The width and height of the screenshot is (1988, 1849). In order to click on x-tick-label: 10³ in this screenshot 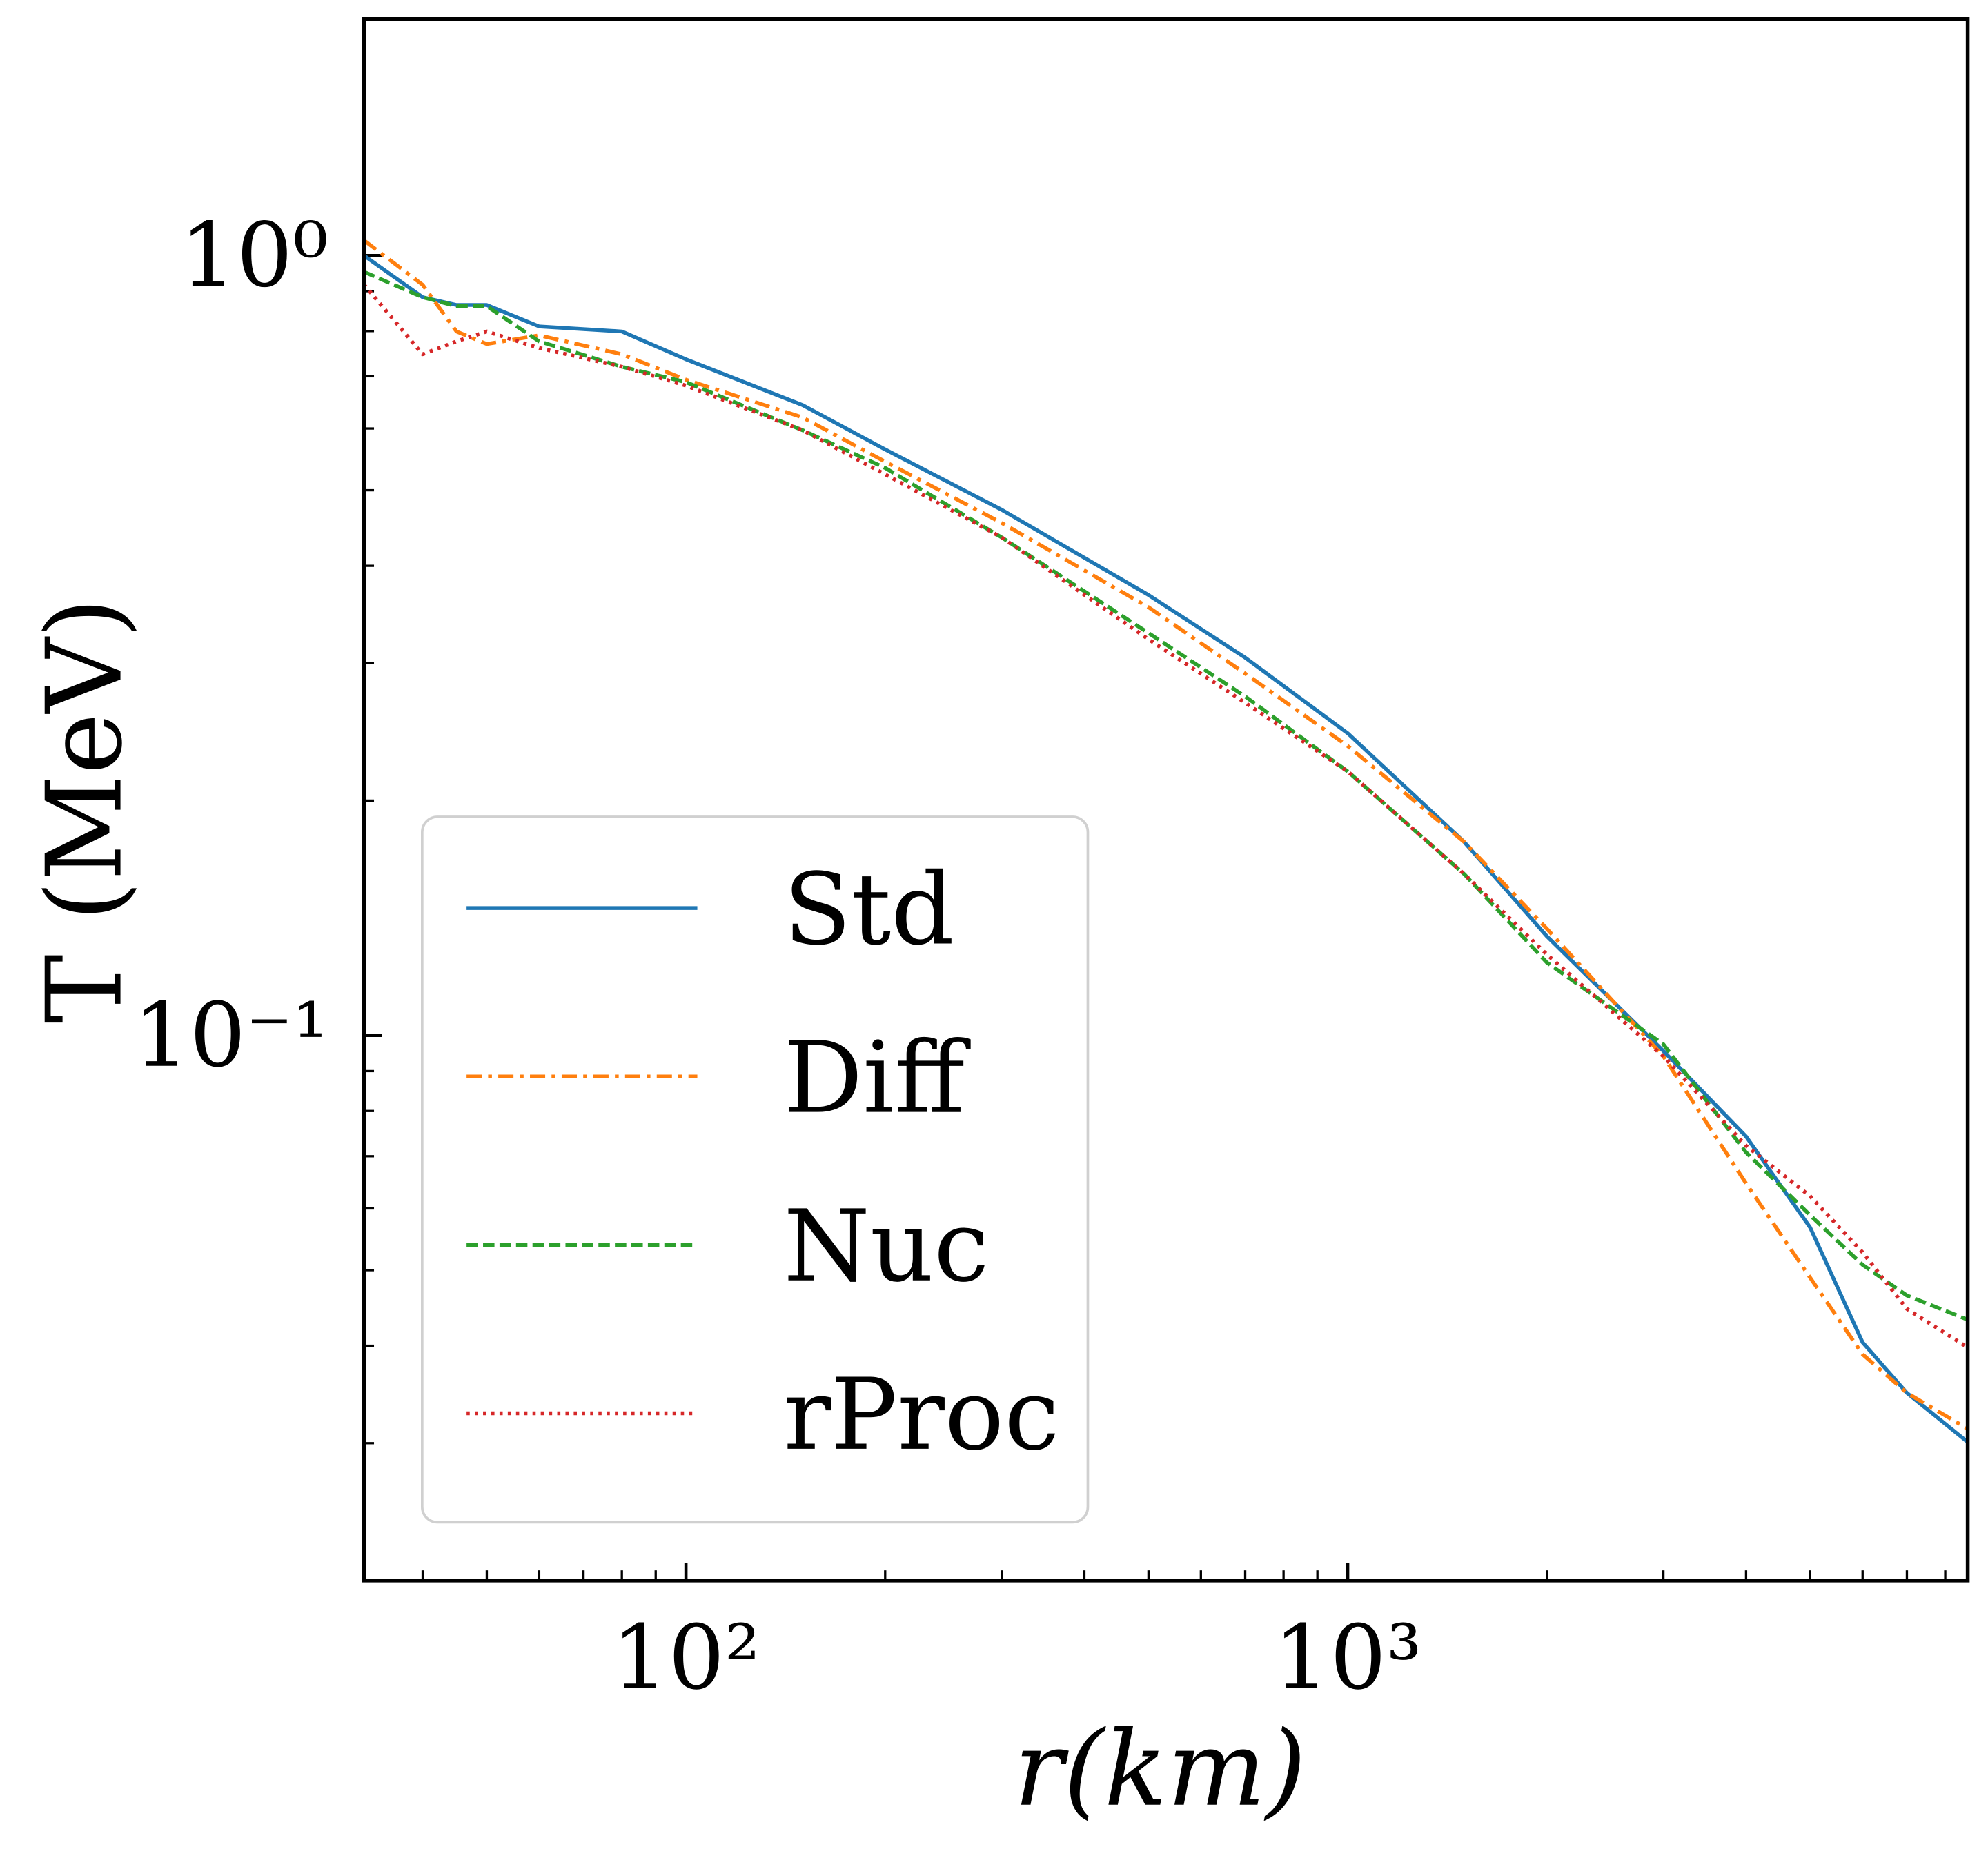, I will do `click(1347, 1658)`.